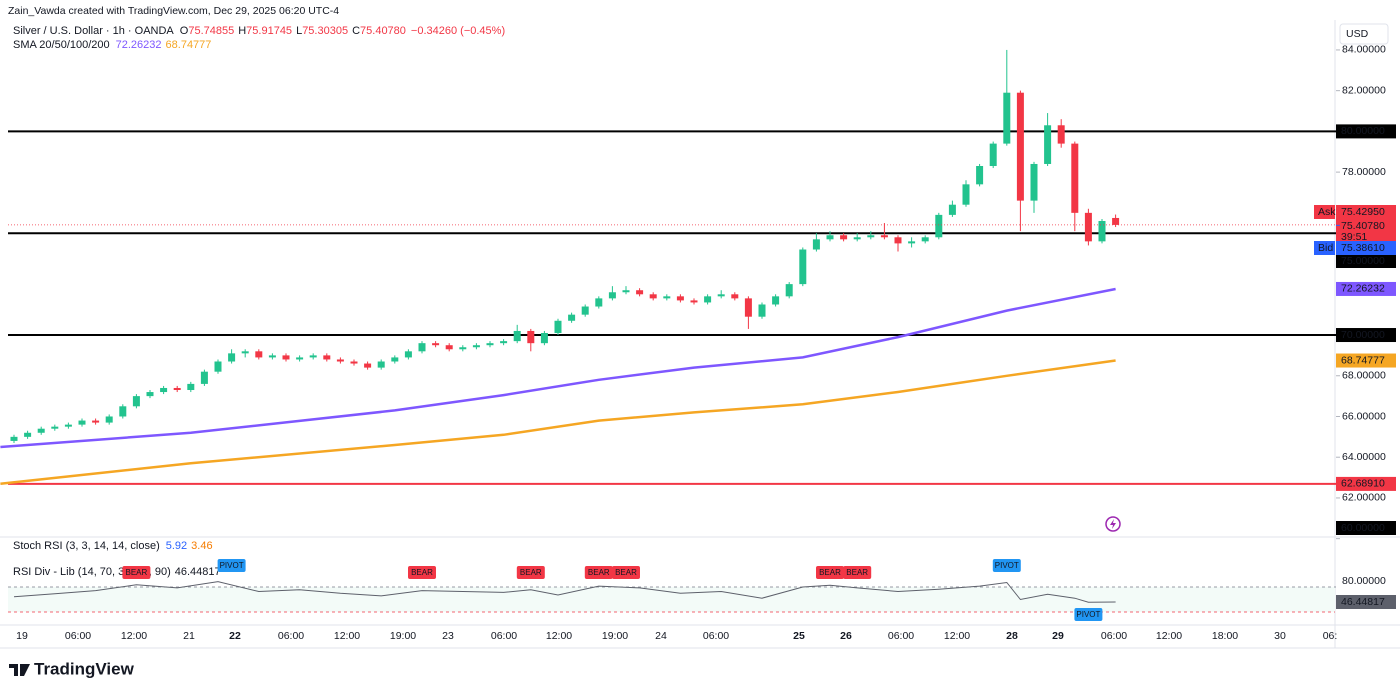 Image resolution: width=1400 pixels, height=693 pixels. What do you see at coordinates (176, 546) in the screenshot?
I see `stoch-value: 5.92` at bounding box center [176, 546].